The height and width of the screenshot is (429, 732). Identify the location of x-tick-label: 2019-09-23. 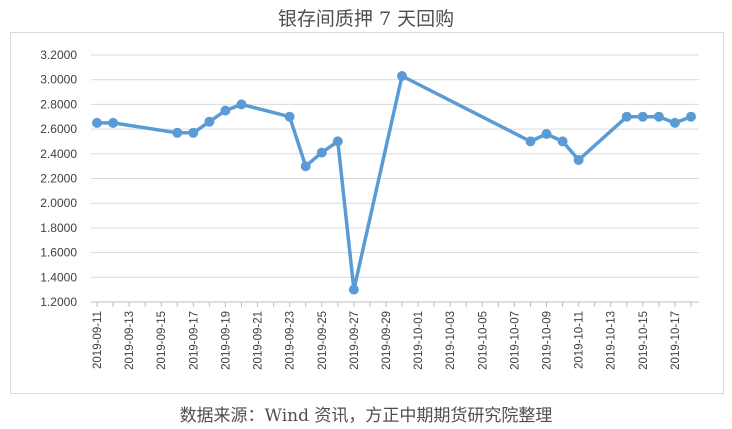
(291, 340).